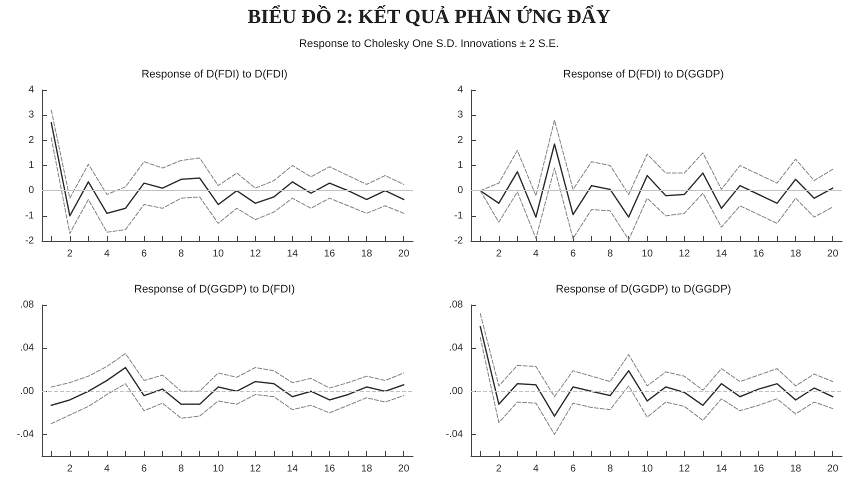  Describe the element at coordinates (429, 17) in the screenshot. I see `text: BIỂU ĐỒ 2: KẾT QUẢ PHẢN ỨNG ĐẨY` at that location.